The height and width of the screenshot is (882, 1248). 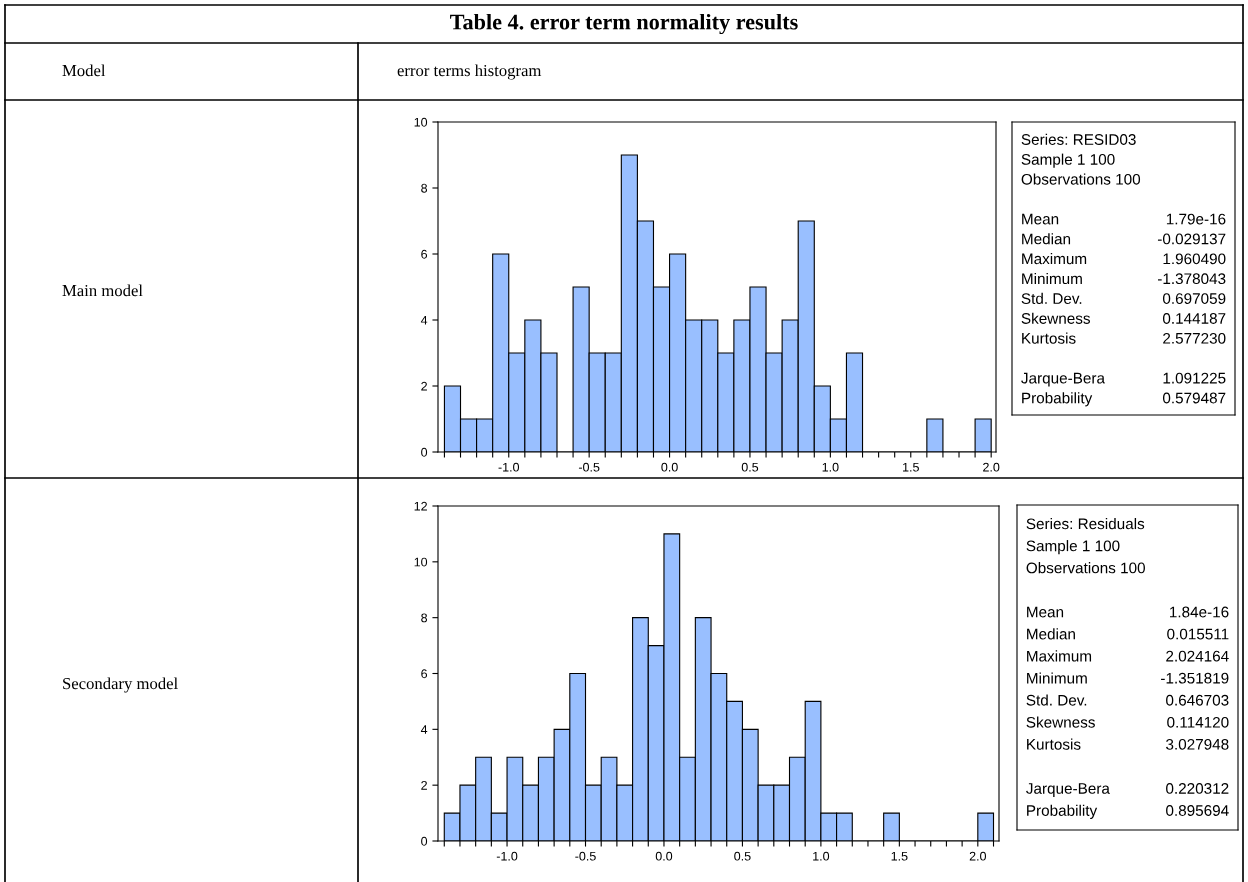 What do you see at coordinates (469, 72) in the screenshot?
I see `text: error terms histogram` at bounding box center [469, 72].